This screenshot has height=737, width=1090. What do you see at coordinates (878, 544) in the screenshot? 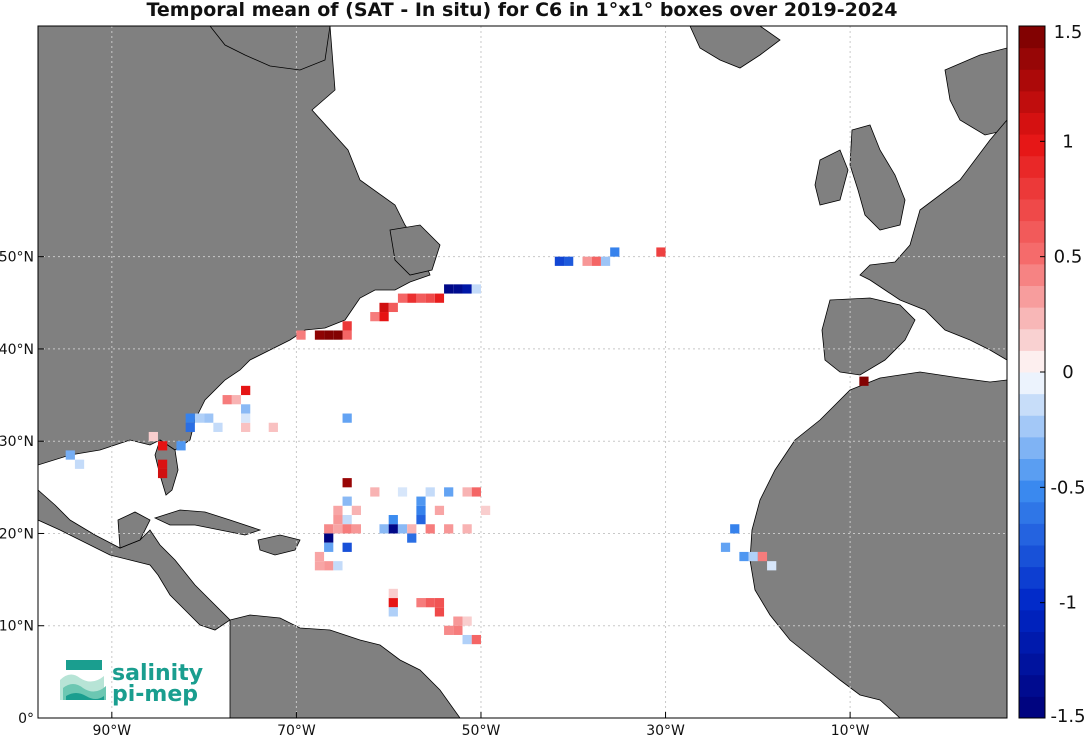
I see `land-africa` at bounding box center [878, 544].